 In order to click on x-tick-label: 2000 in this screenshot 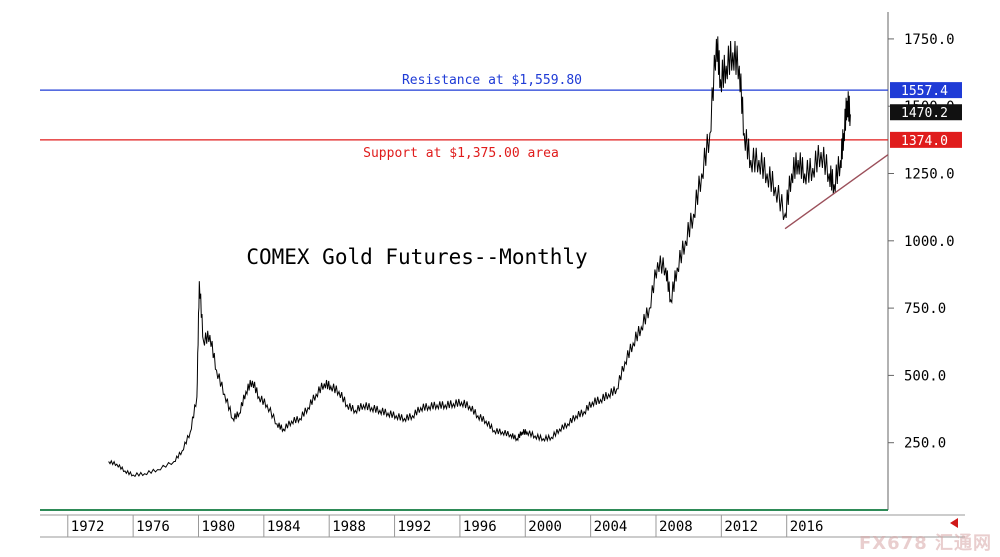, I will do `click(545, 527)`.